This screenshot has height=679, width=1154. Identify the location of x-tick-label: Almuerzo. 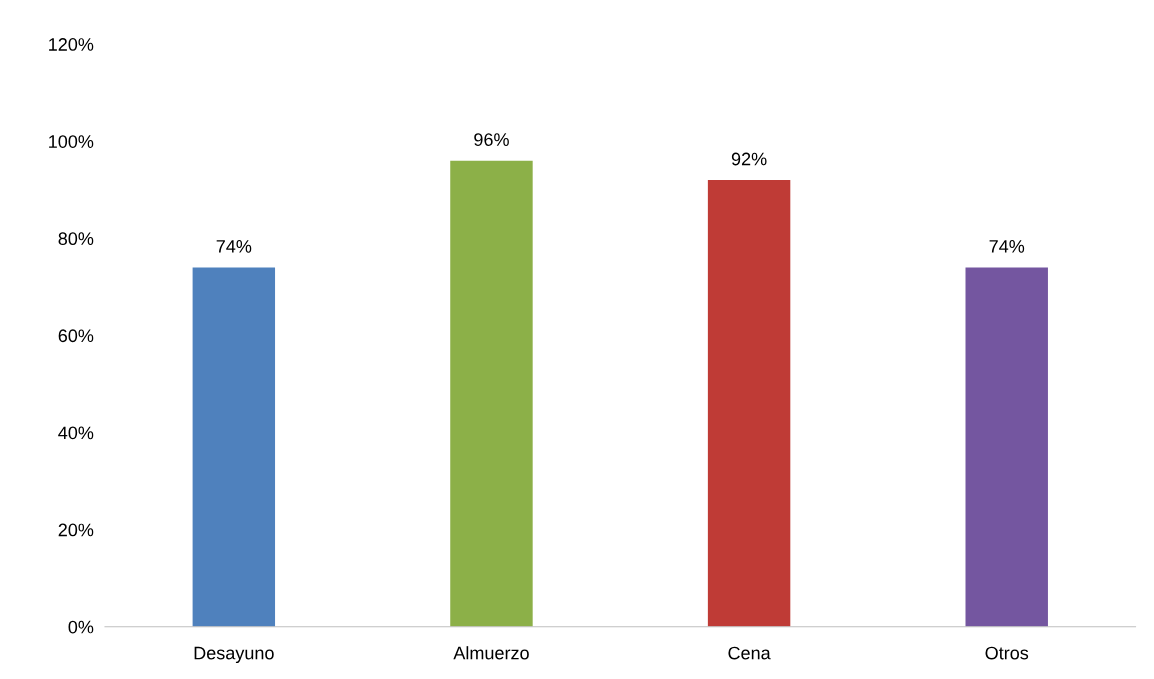
(491, 653).